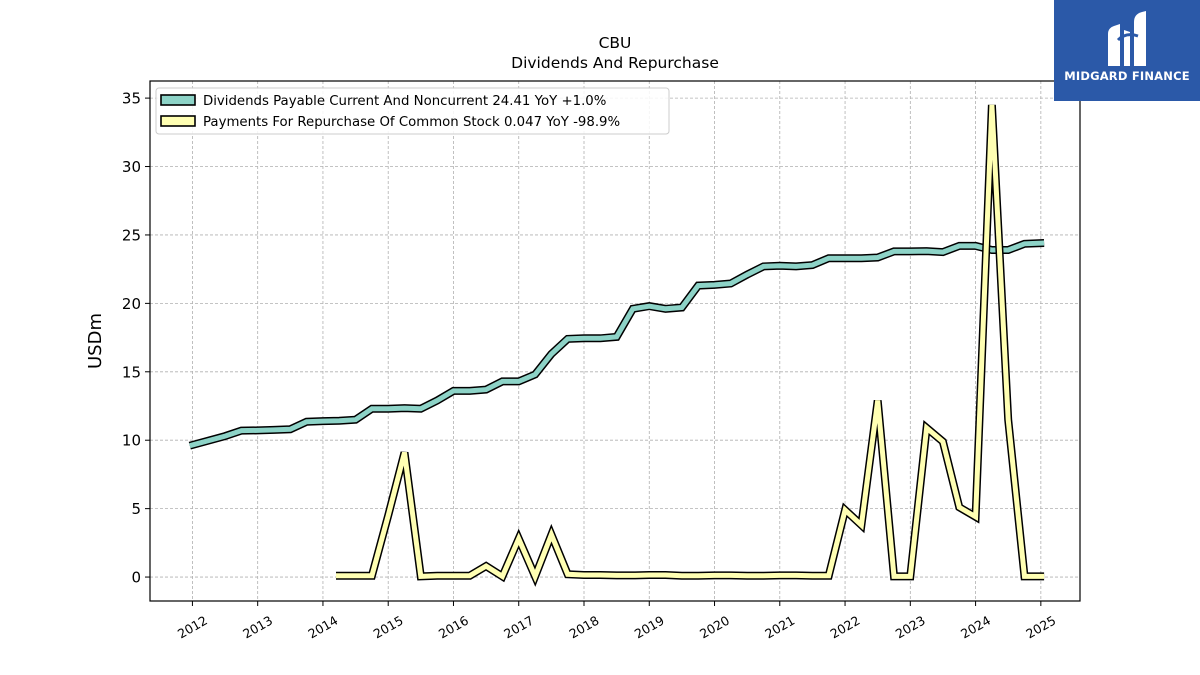 This screenshot has height=675, width=1200. What do you see at coordinates (615, 63) in the screenshot?
I see `chart-subtitle: Dividends And Repurchase` at bounding box center [615, 63].